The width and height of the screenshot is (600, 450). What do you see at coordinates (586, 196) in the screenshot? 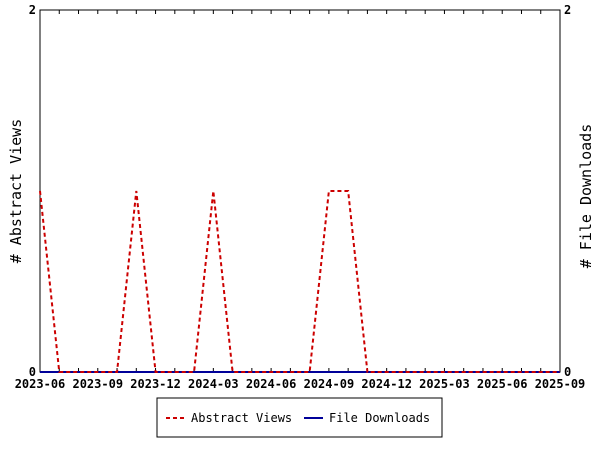
I see `y-axis-title-right: # File Downloads` at bounding box center [586, 196].